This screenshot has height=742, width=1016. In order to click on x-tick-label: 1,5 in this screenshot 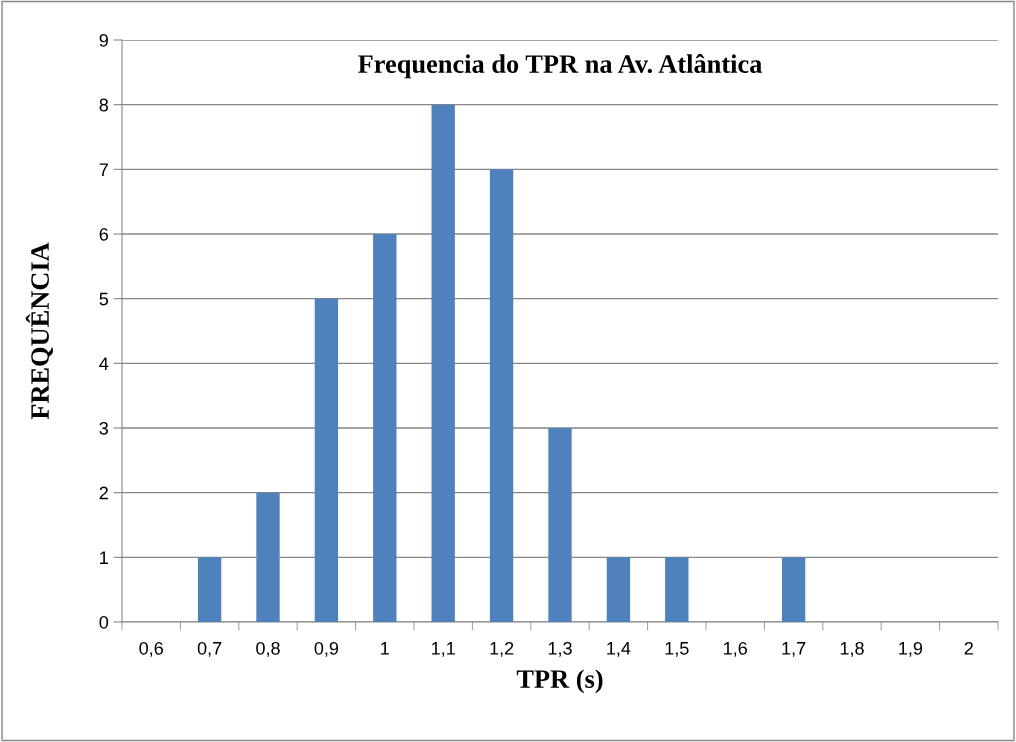, I will do `click(677, 649)`.